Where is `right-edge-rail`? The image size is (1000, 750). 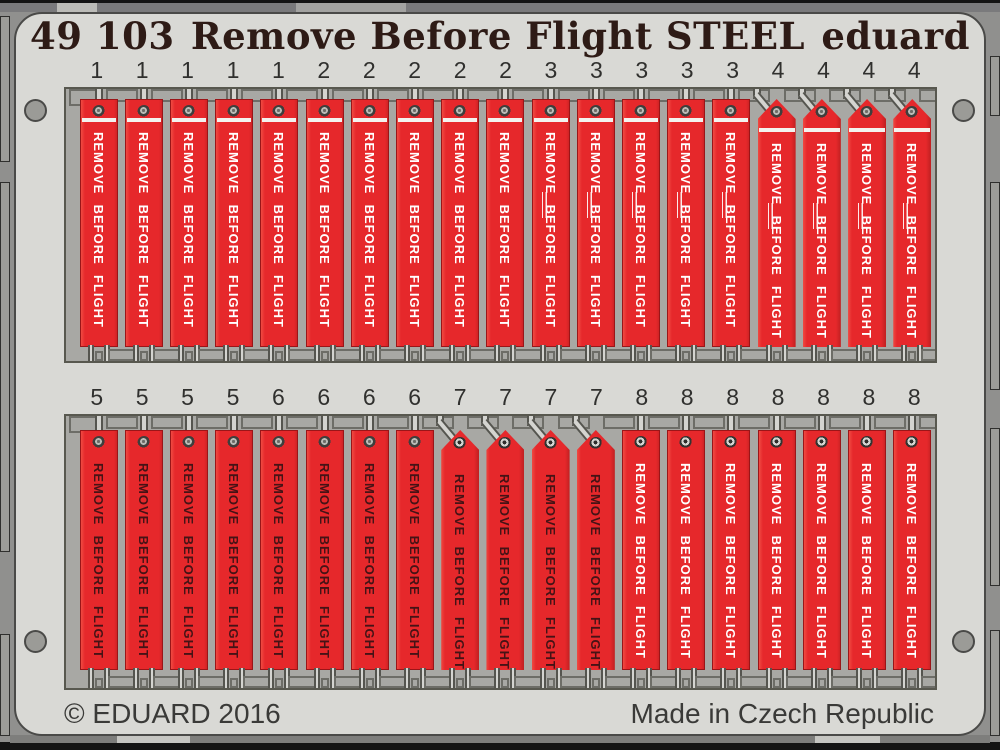
right-edge-rail is located at coordinates (995, 507).